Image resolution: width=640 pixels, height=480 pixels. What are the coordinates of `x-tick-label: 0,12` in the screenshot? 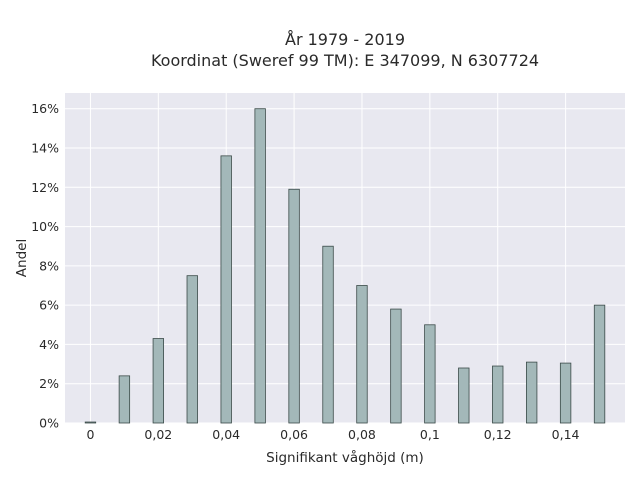 It's located at (498, 434).